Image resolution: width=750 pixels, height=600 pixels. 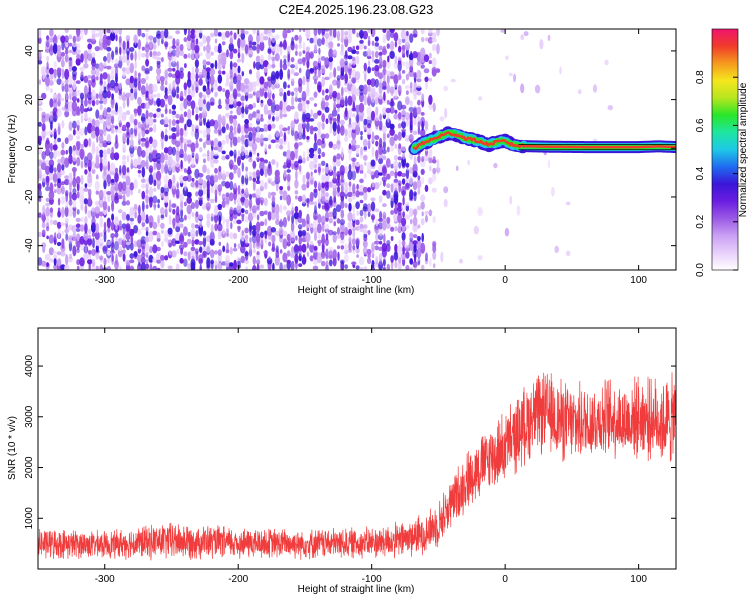 I want to click on spectrogram-x-tick-label: 0, so click(x=505, y=280).